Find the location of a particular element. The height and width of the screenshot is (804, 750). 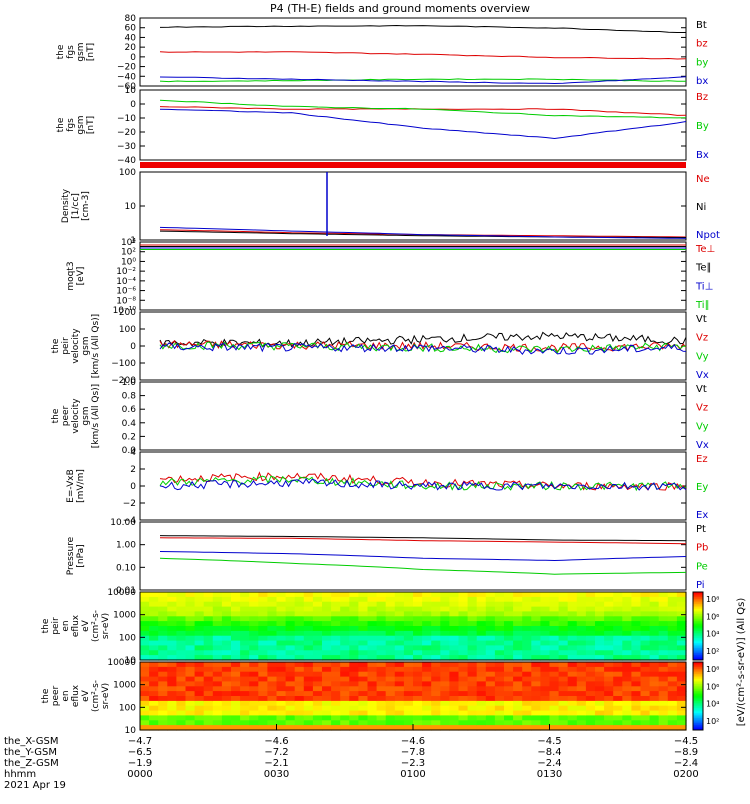

x-tick-label: −4.6 is located at coordinates (413, 741).